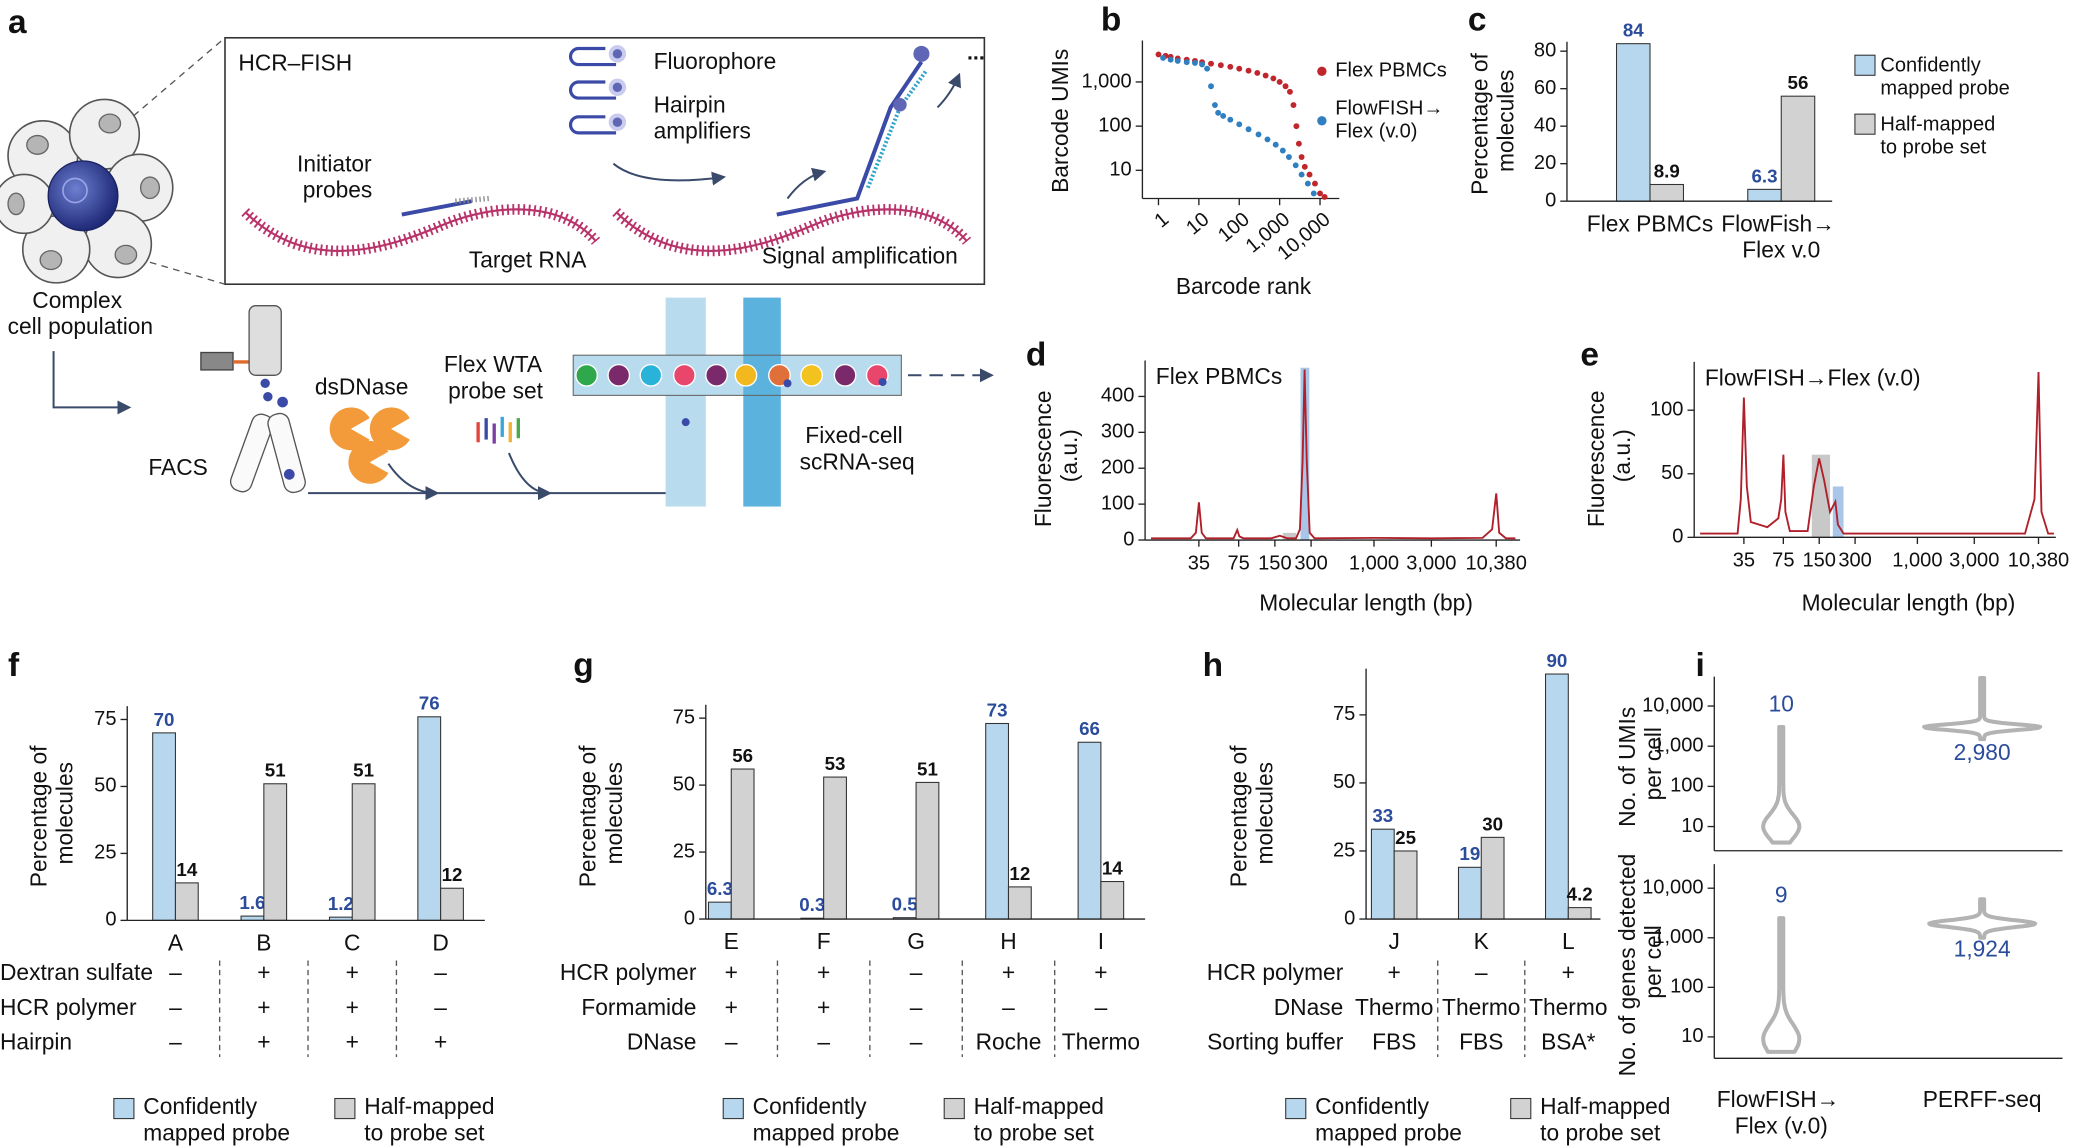 Image resolution: width=2100 pixels, height=1147 pixels. I want to click on panel-letter: f, so click(14, 665).